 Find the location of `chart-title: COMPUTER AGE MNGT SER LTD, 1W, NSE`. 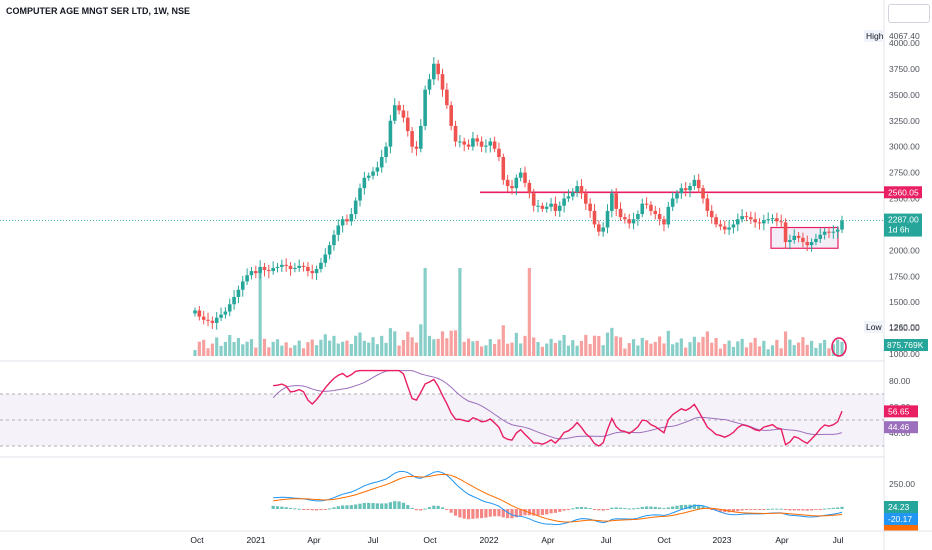

chart-title: COMPUTER AGE MNGT SER LTD, 1W, NSE is located at coordinates (98, 11).